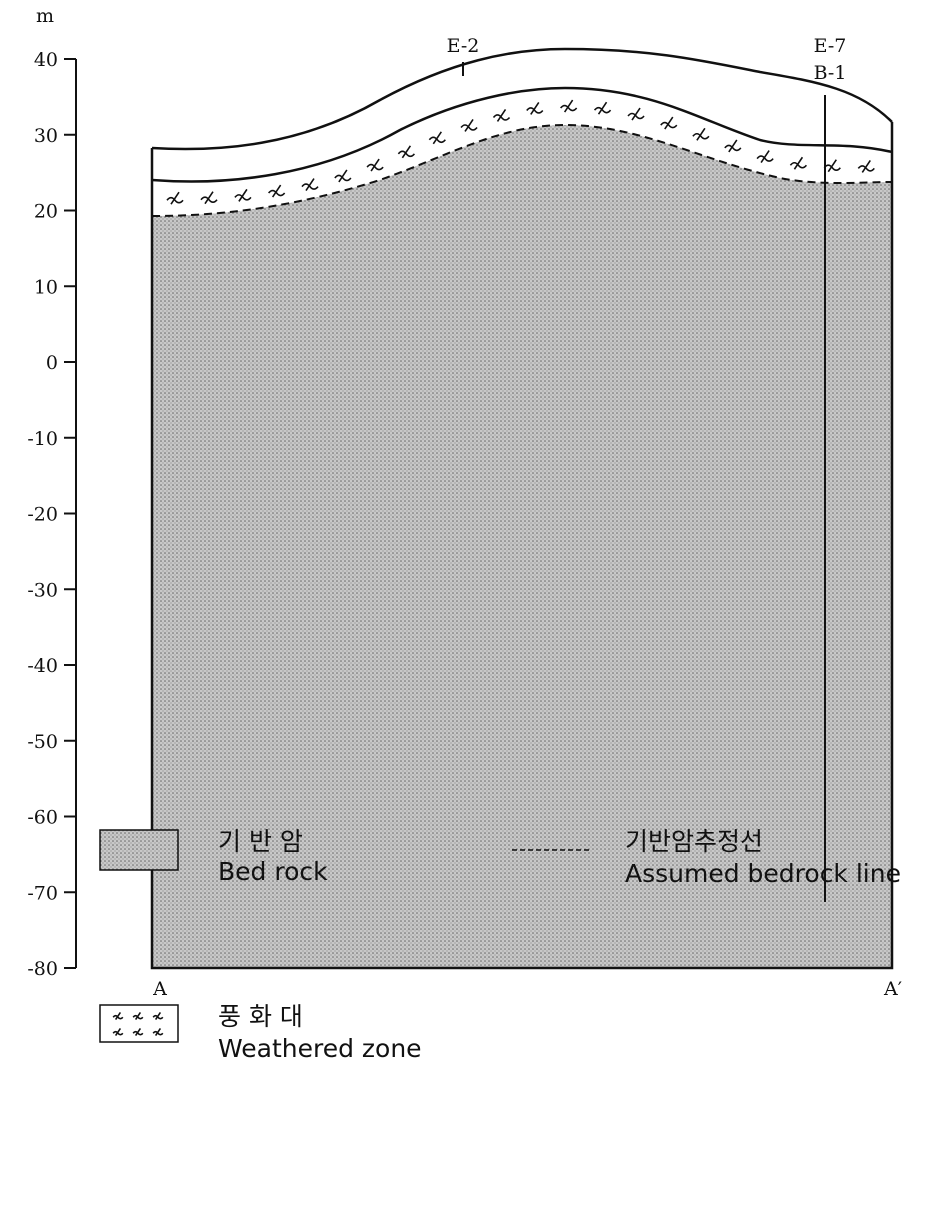 The width and height of the screenshot is (946, 1206). Describe the element at coordinates (46, 136) in the screenshot. I see `y-tick-label: 30` at that location.